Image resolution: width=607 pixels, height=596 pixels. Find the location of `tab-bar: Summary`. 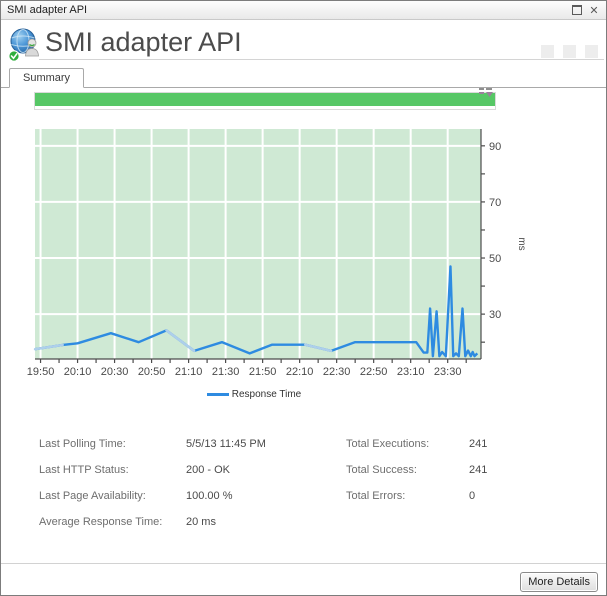

tab-bar: Summary is located at coordinates (303, 78).